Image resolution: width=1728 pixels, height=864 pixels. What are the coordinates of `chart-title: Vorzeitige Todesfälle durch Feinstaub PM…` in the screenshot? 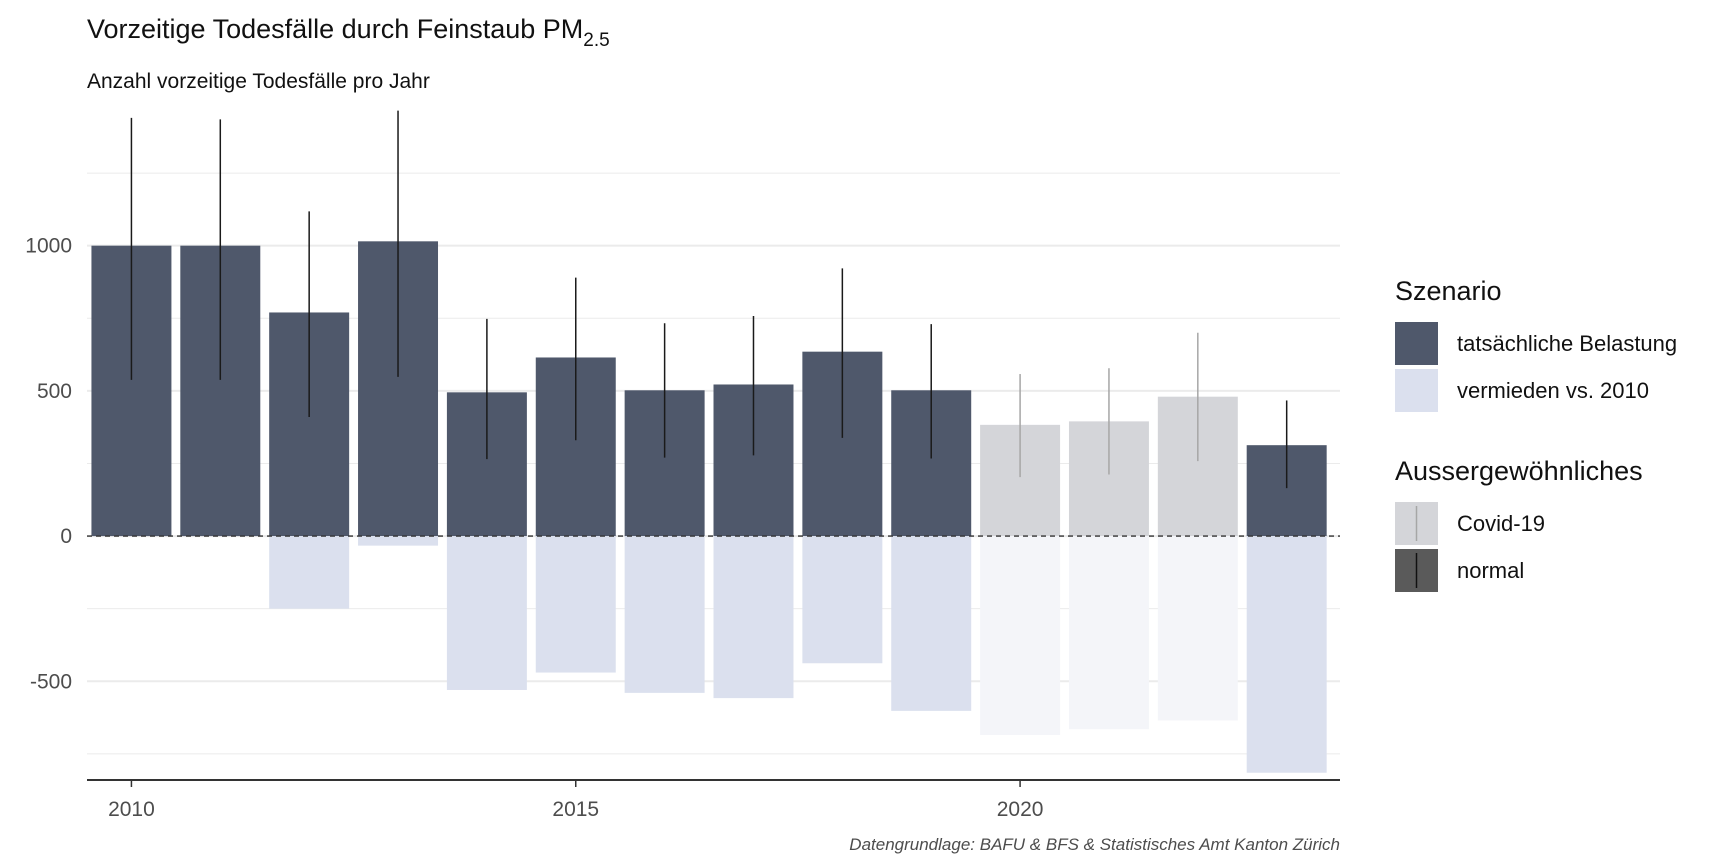 It's located at (348, 32).